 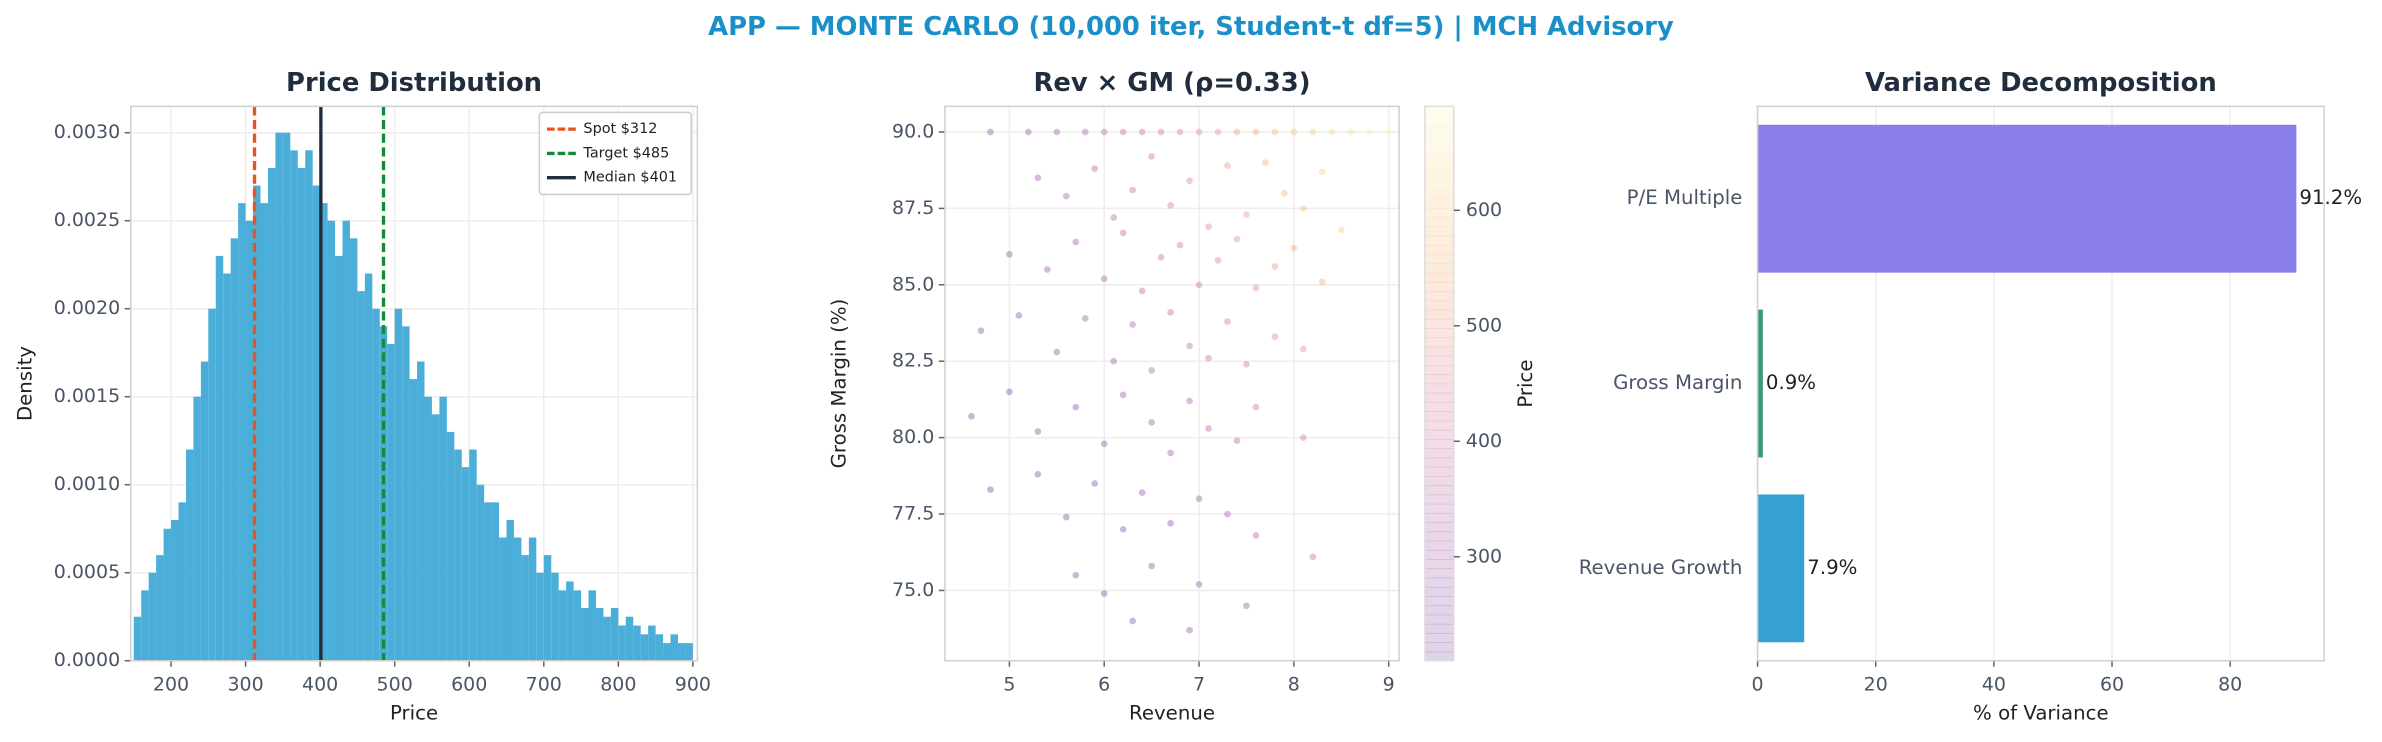 I want to click on y-tick-label: 0.0005, so click(x=87, y=572).